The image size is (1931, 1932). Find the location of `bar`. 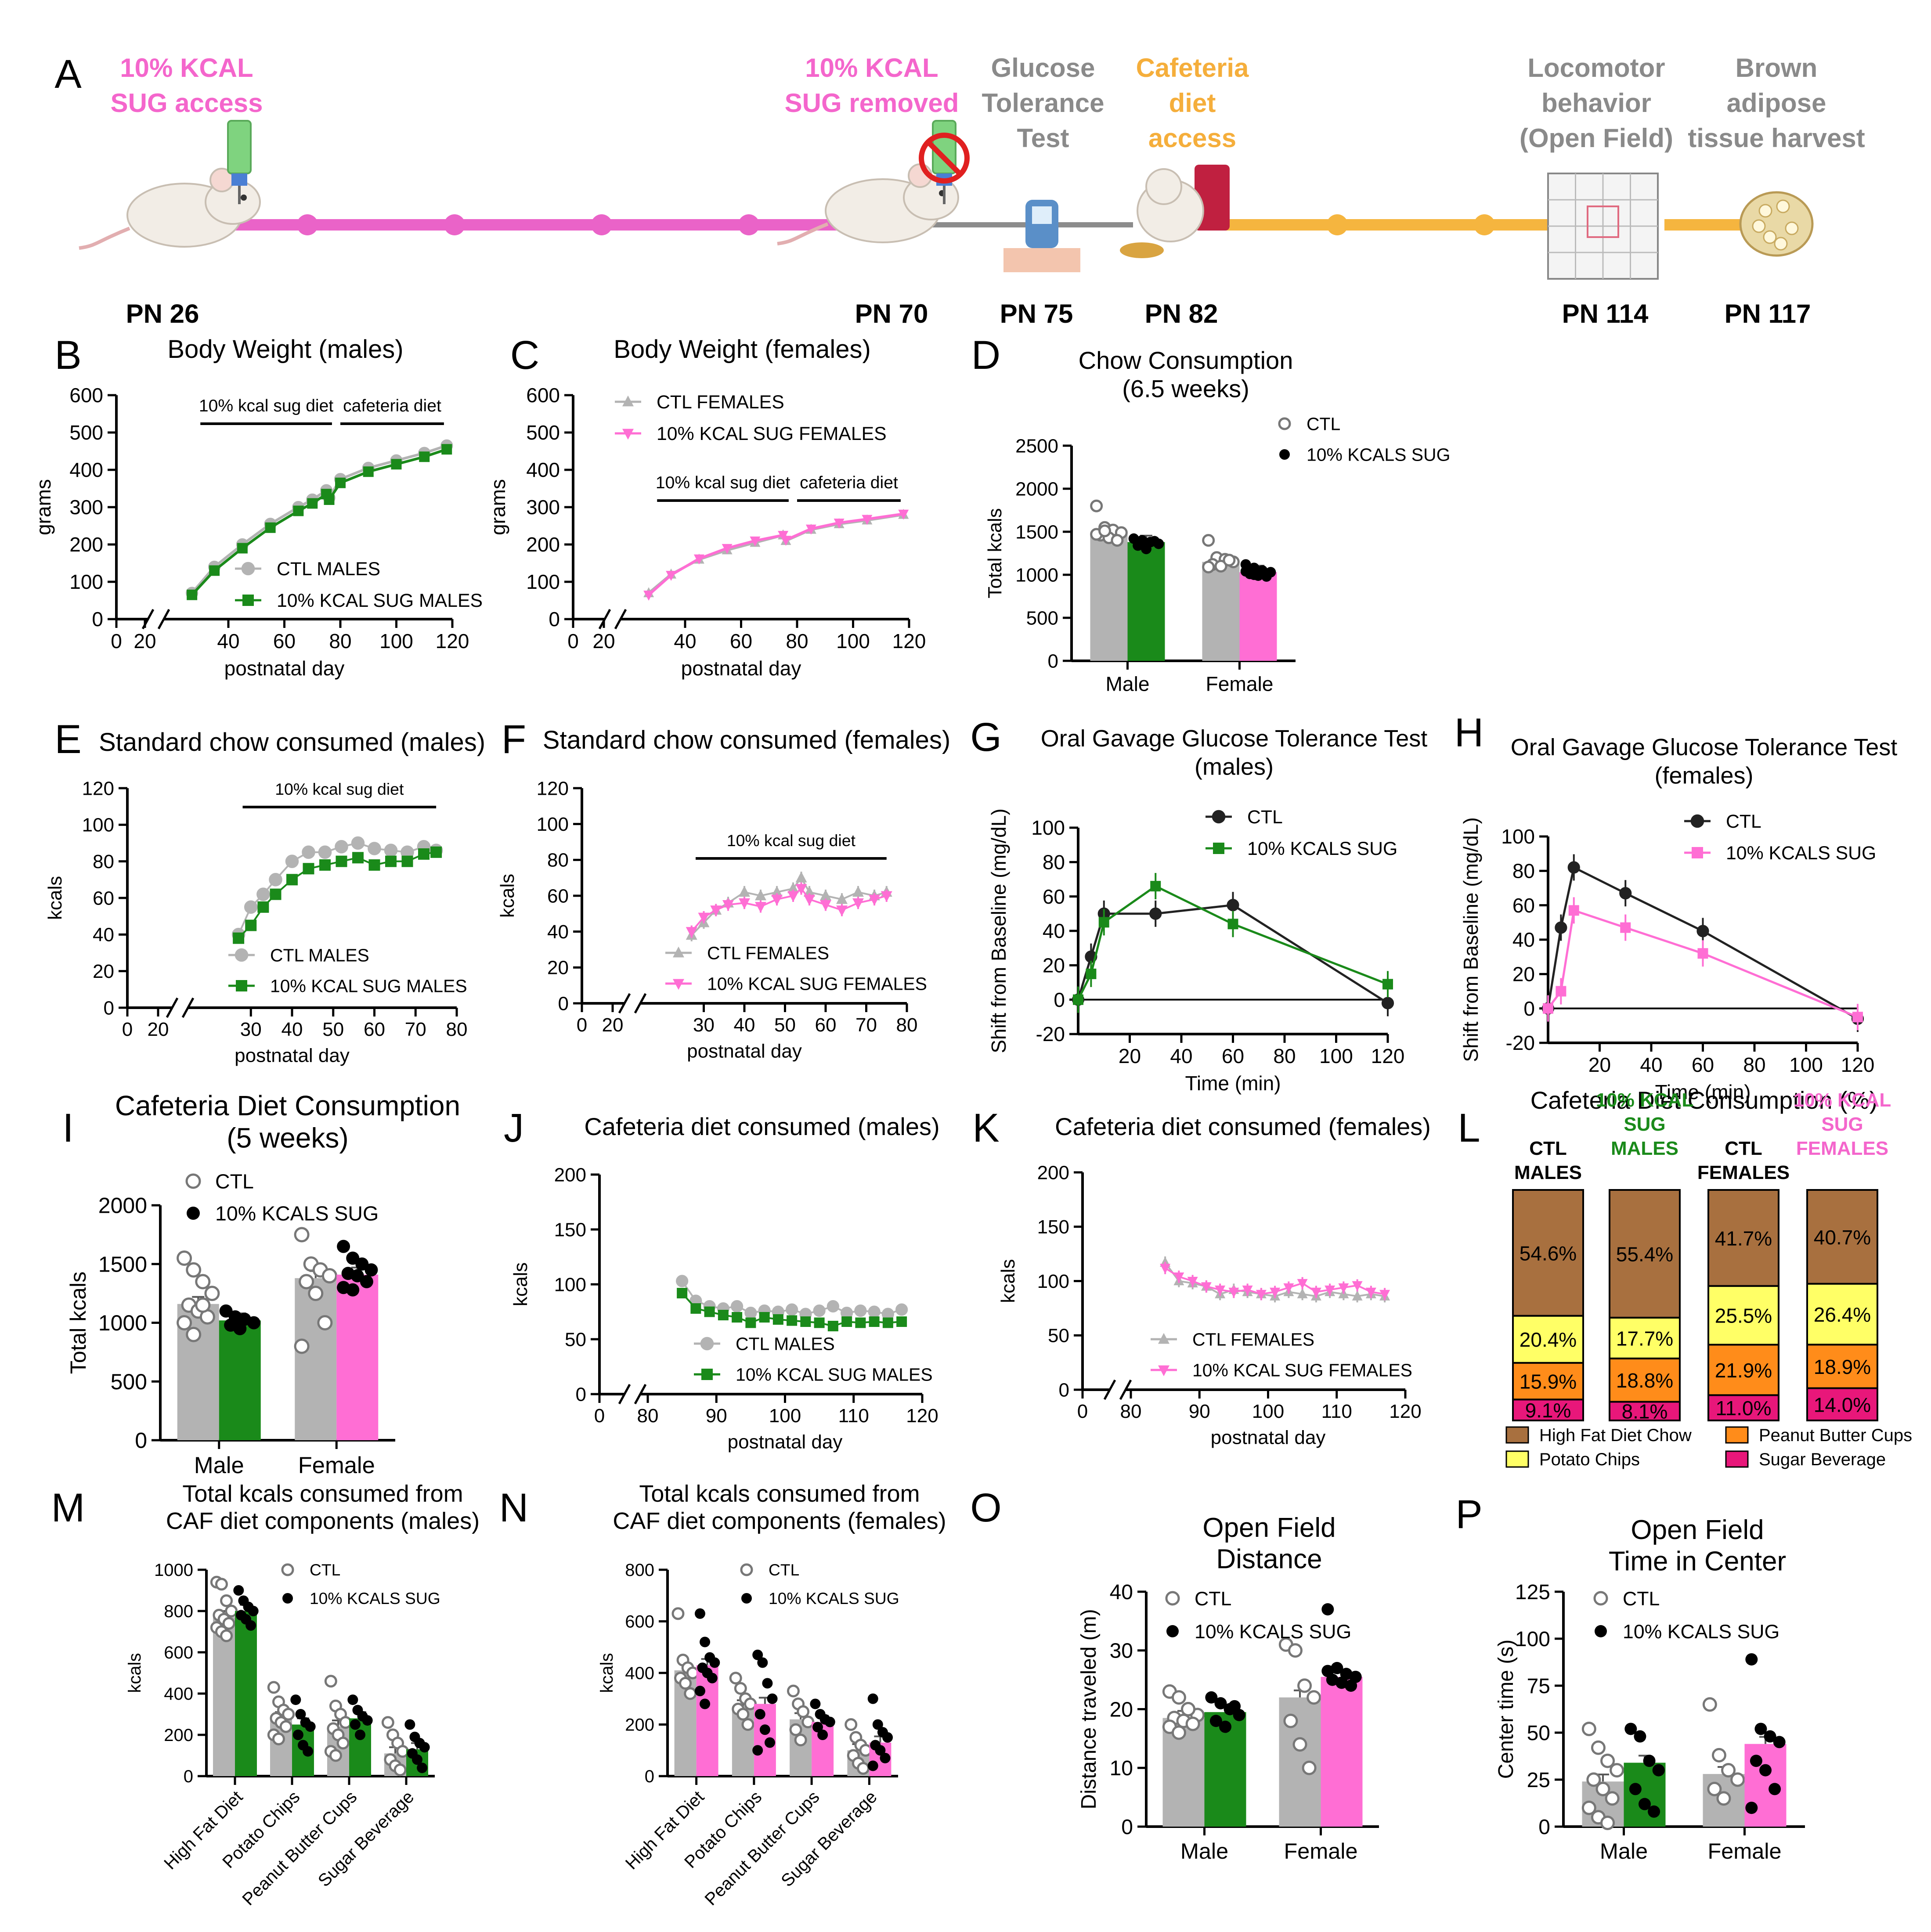

bar is located at coordinates (1765, 1785).